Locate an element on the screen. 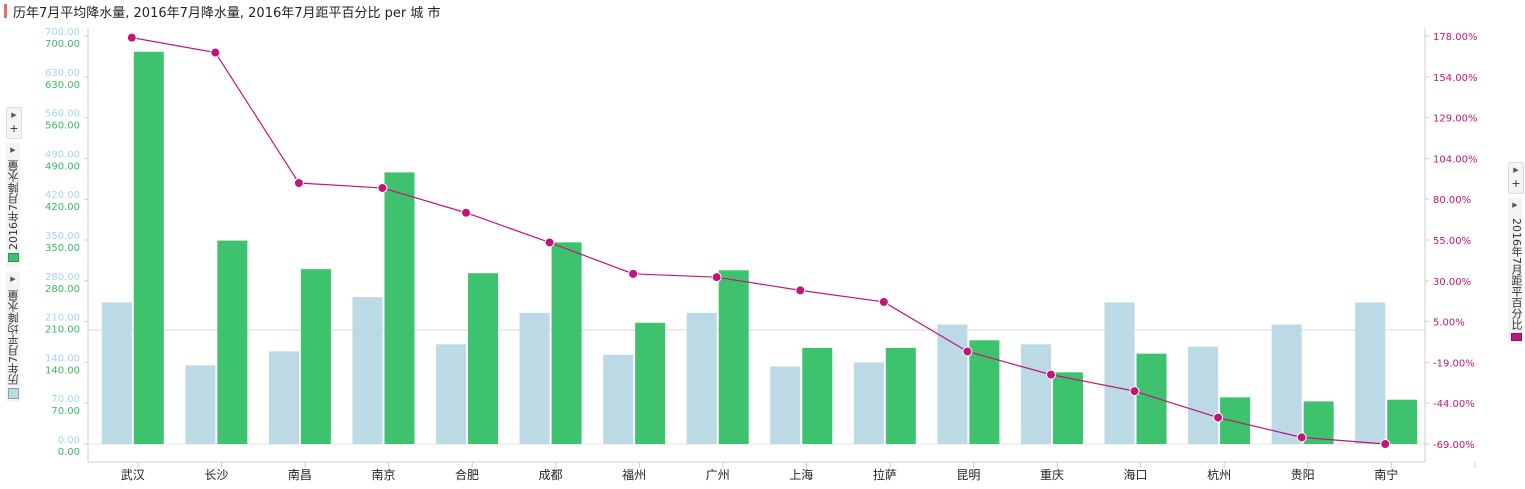 This screenshot has height=489, width=1525. x-tick-label: 武汉 is located at coordinates (133, 475).